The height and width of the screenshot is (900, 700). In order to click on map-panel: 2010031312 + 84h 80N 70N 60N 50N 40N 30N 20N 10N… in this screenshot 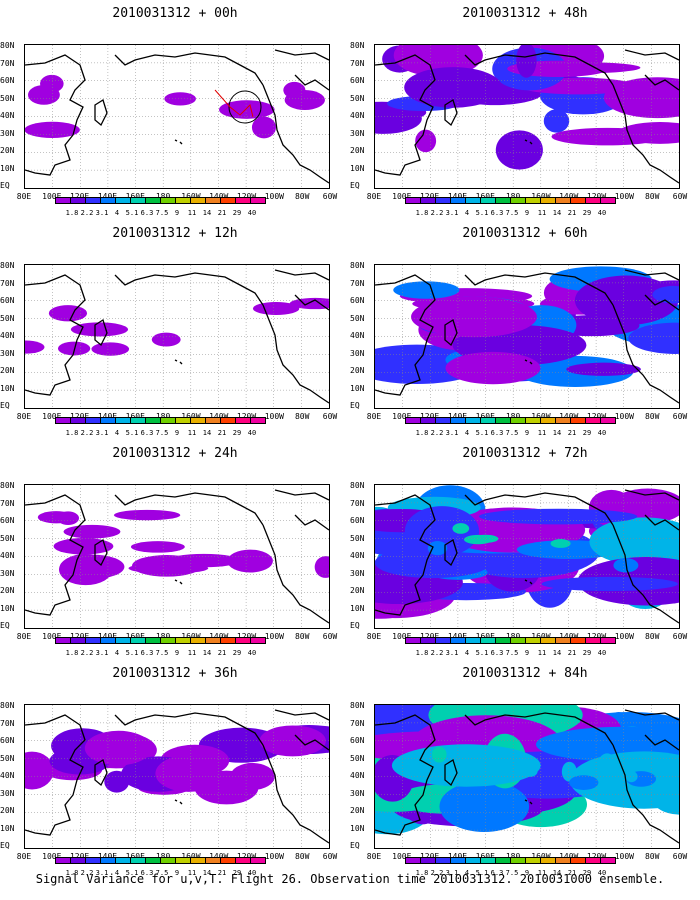, I will do `click(525, 773)`.